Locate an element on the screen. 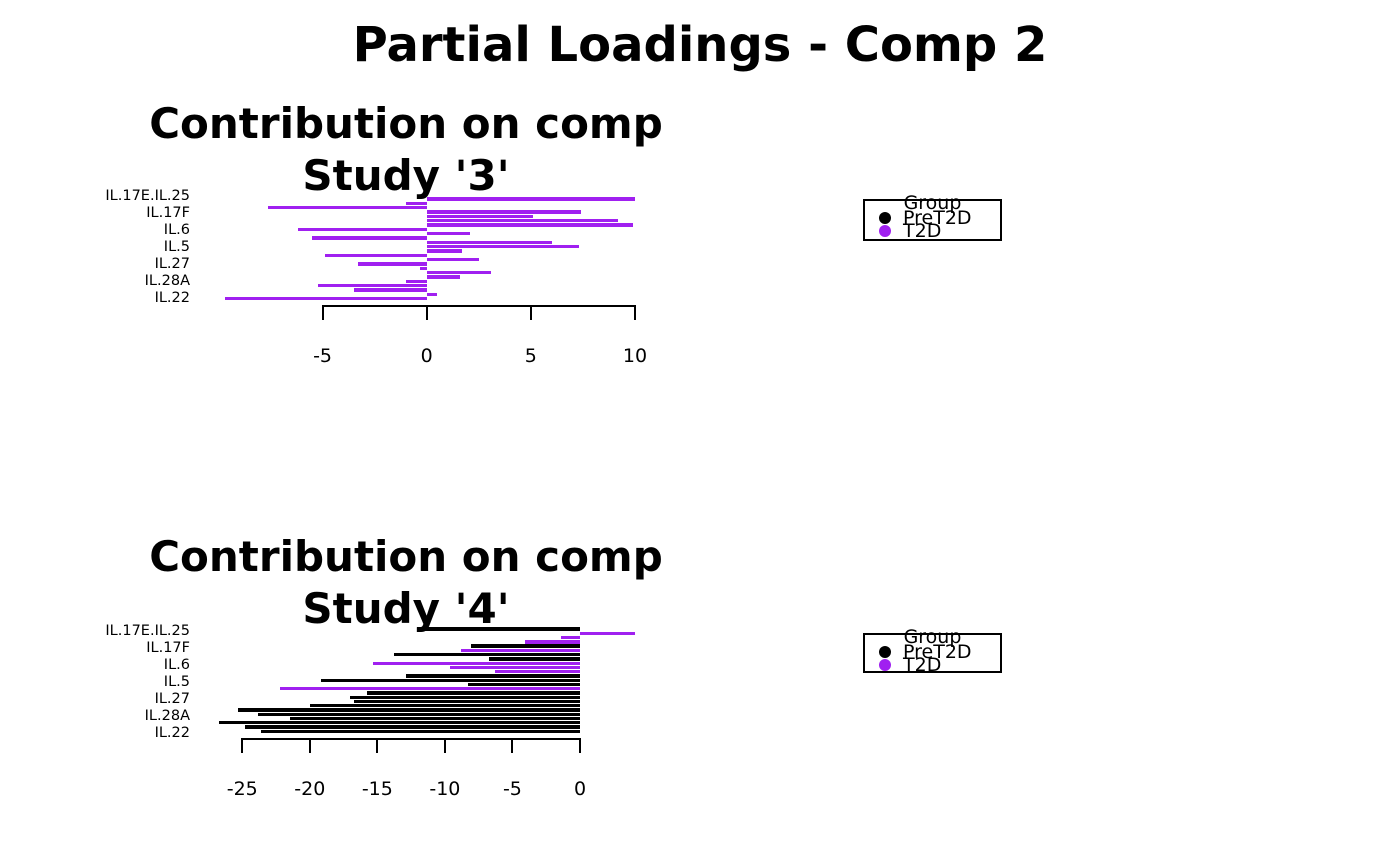 Image resolution: width=1400 pixels, height=866 pixels. x-axis-tick-label: -20 is located at coordinates (310, 789).